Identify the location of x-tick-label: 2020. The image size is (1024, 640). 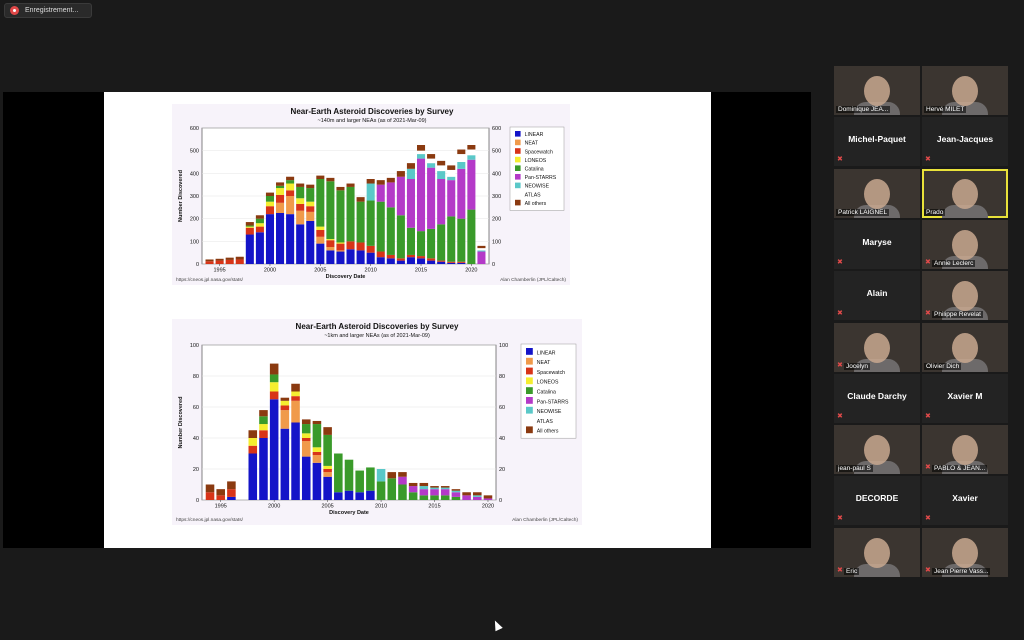
(471, 271).